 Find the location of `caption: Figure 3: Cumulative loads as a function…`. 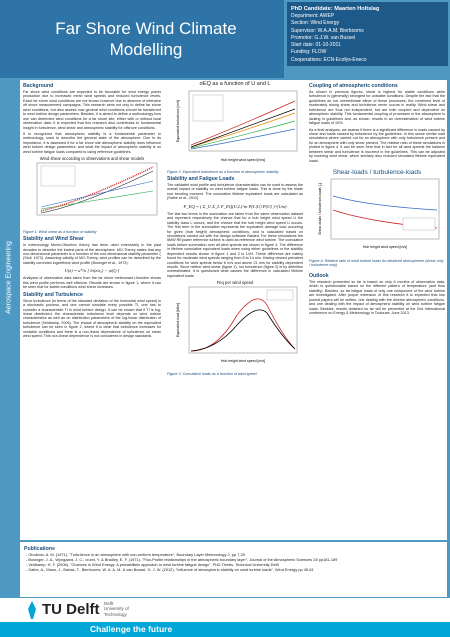

caption: Figure 3: Cumulative loads as a function… is located at coordinates (212, 374).